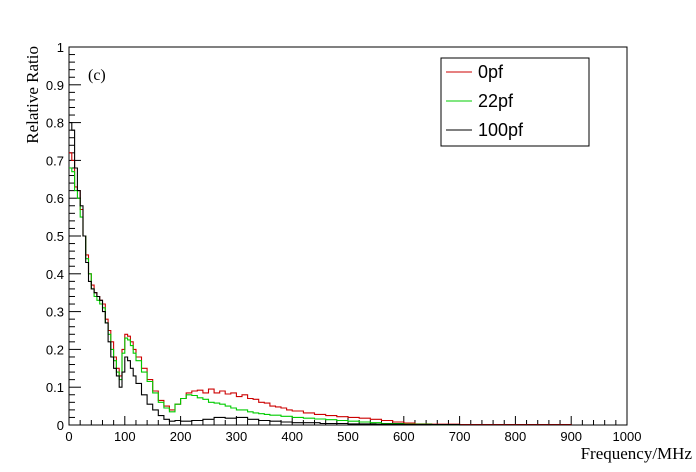 The width and height of the screenshot is (696, 472). I want to click on y-tick-label: 0.4, so click(55, 274).